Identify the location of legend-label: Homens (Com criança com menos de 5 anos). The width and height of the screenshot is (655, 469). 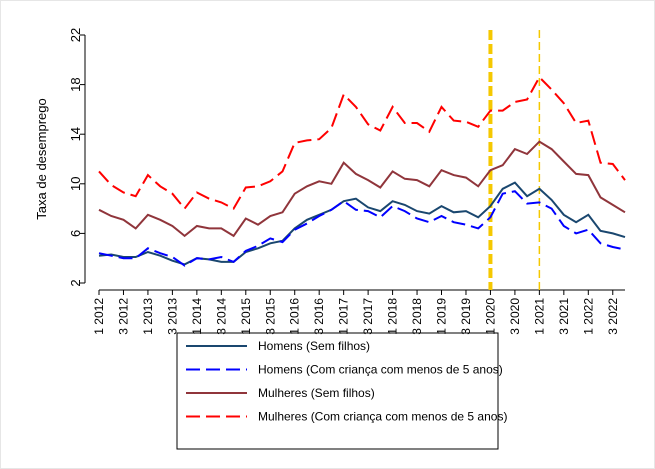
(380, 370).